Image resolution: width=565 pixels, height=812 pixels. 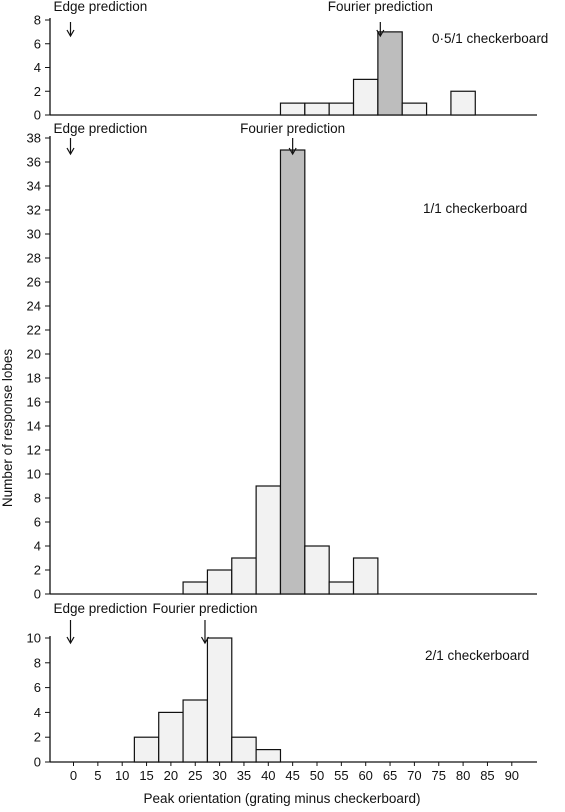 What do you see at coordinates (317, 775) in the screenshot?
I see `x-tick-label: 50` at bounding box center [317, 775].